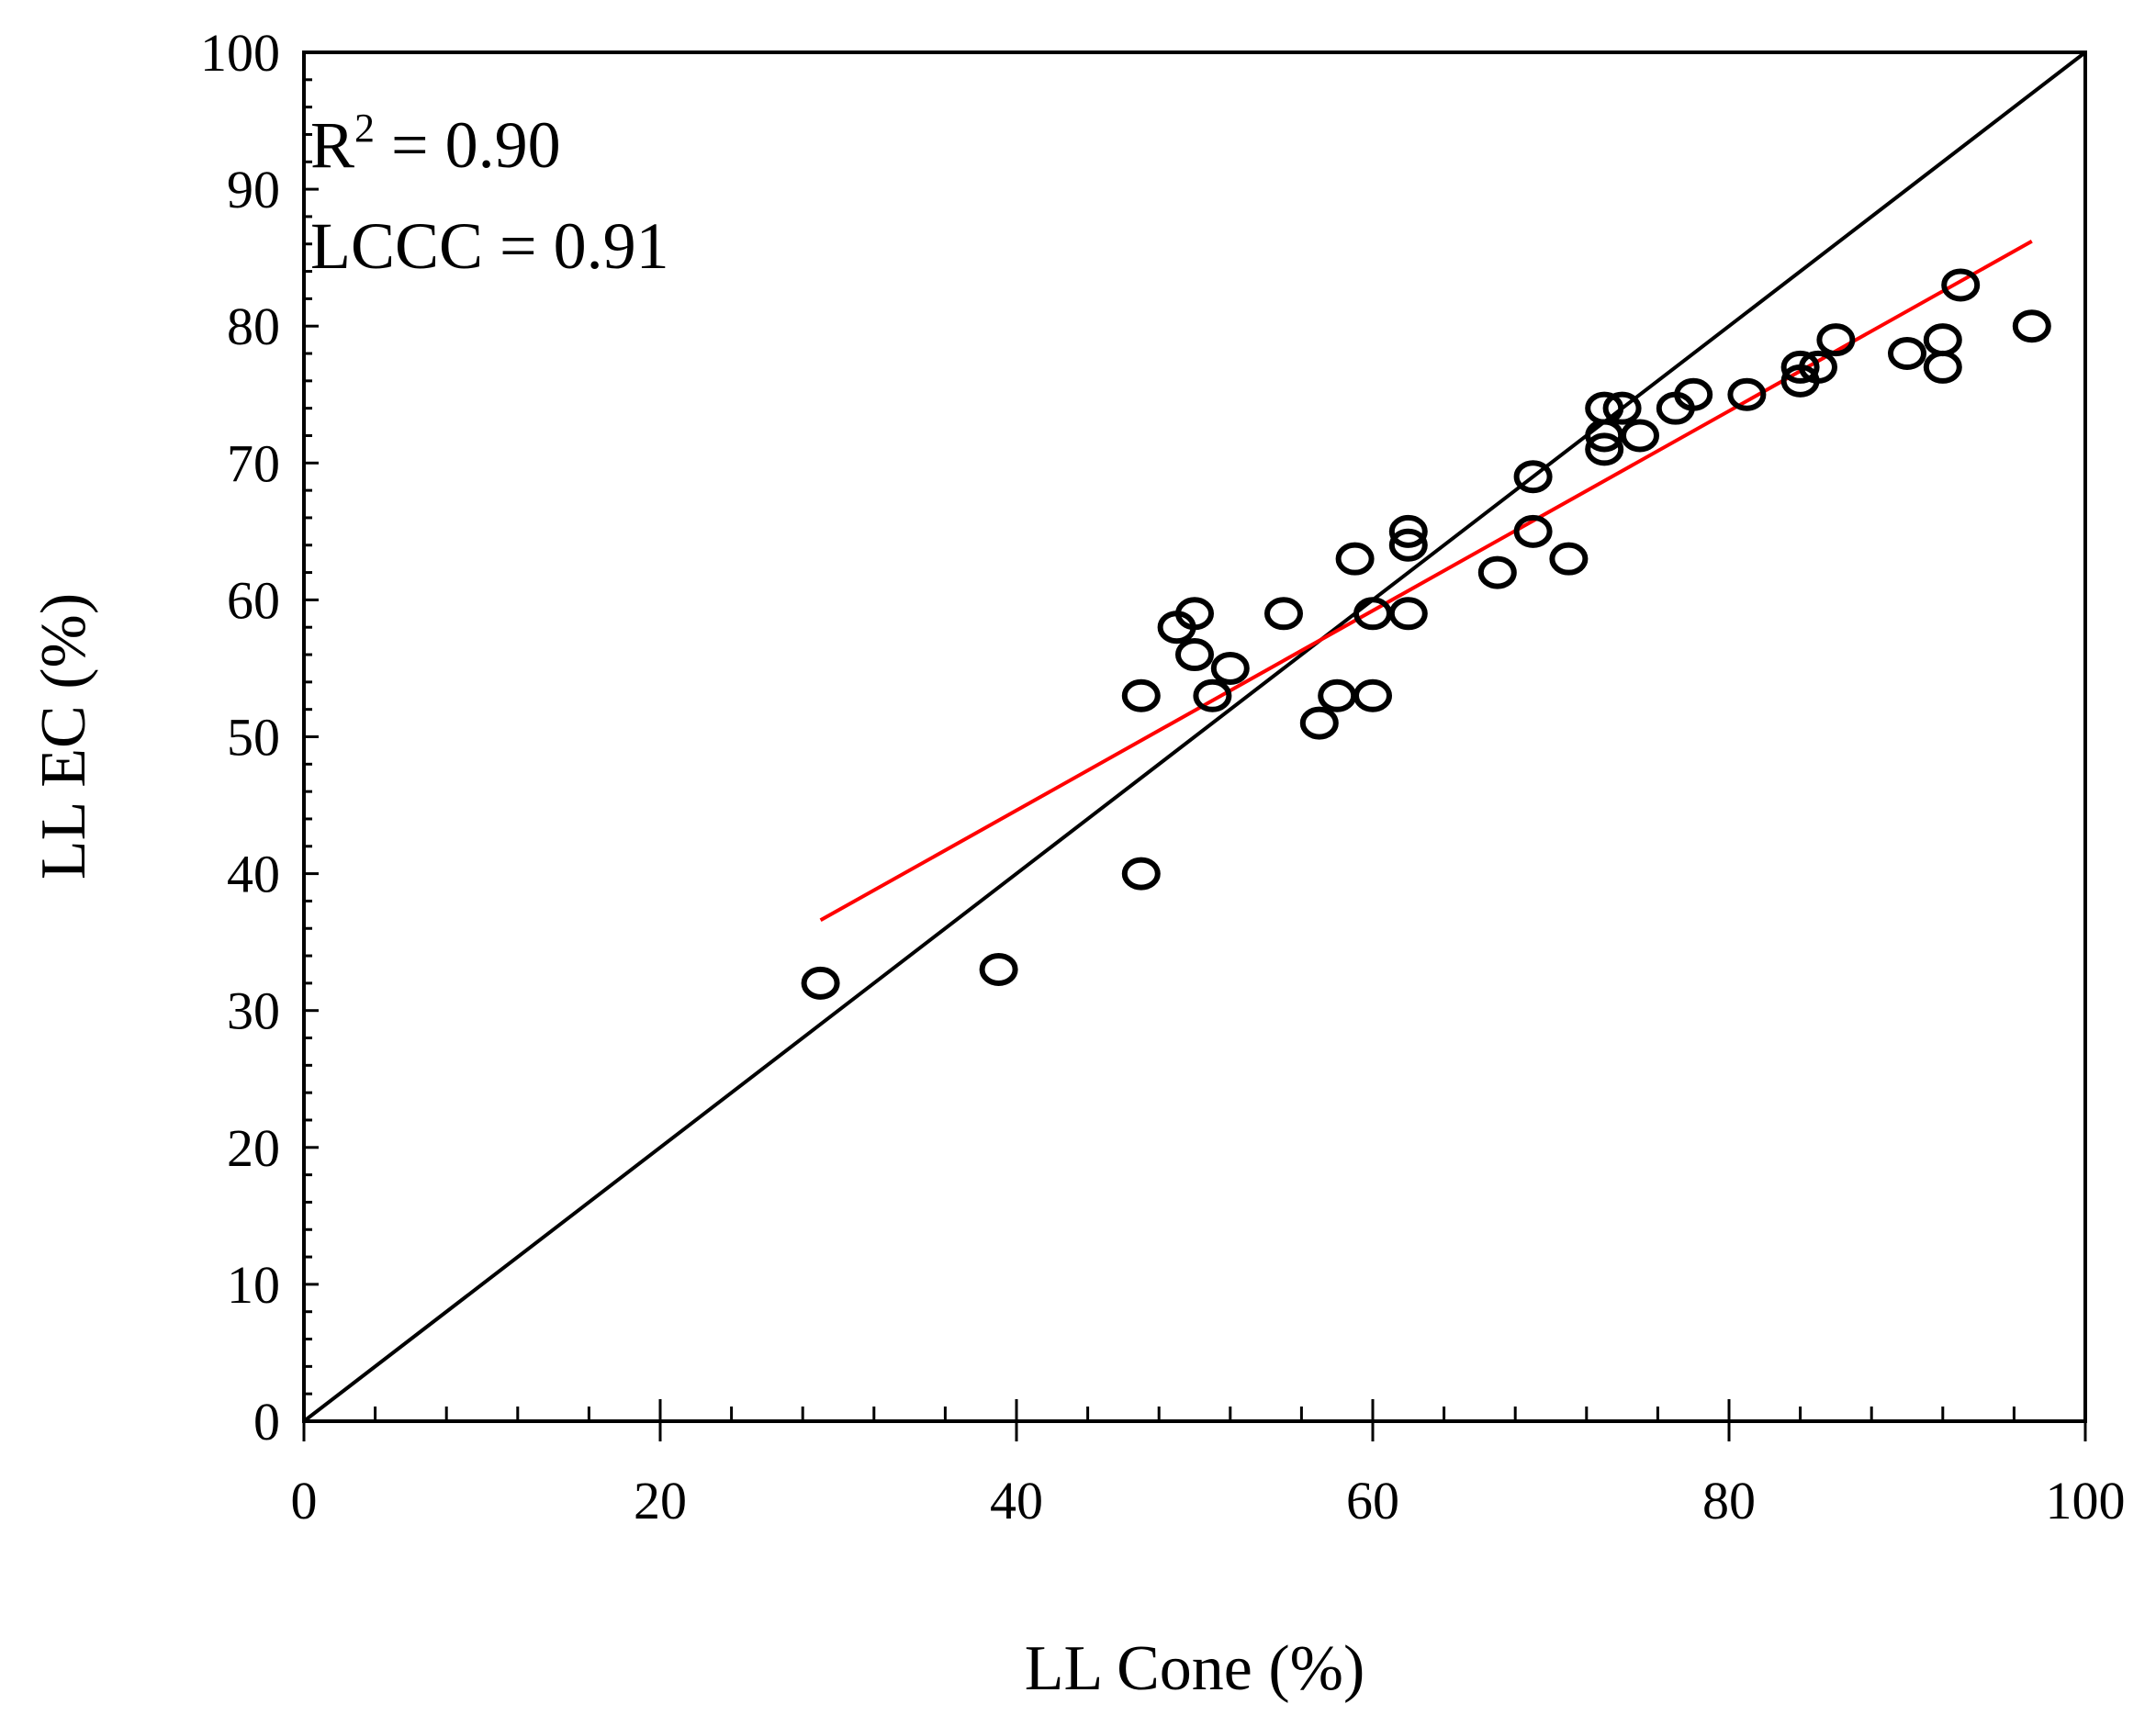 The height and width of the screenshot is (1715, 2156). Describe the element at coordinates (254, 1148) in the screenshot. I see `y-tick-label: 20` at that location.